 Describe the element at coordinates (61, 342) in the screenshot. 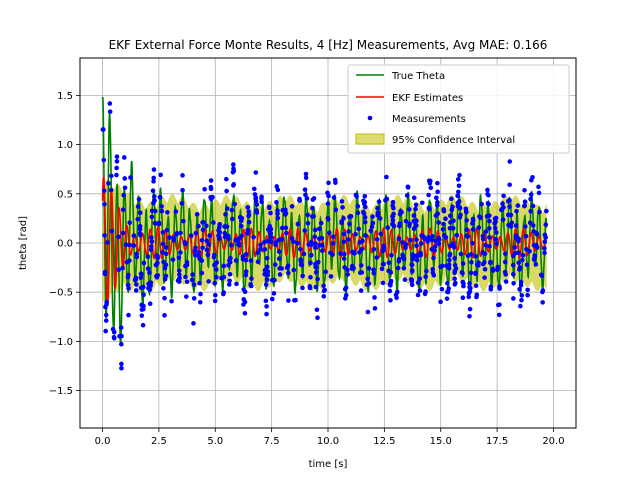

I see `y-tick-label: −1.0` at that location.